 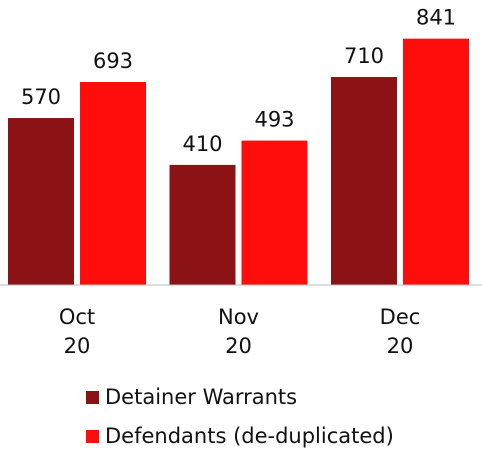 I want to click on value-label: 710, so click(x=364, y=56).